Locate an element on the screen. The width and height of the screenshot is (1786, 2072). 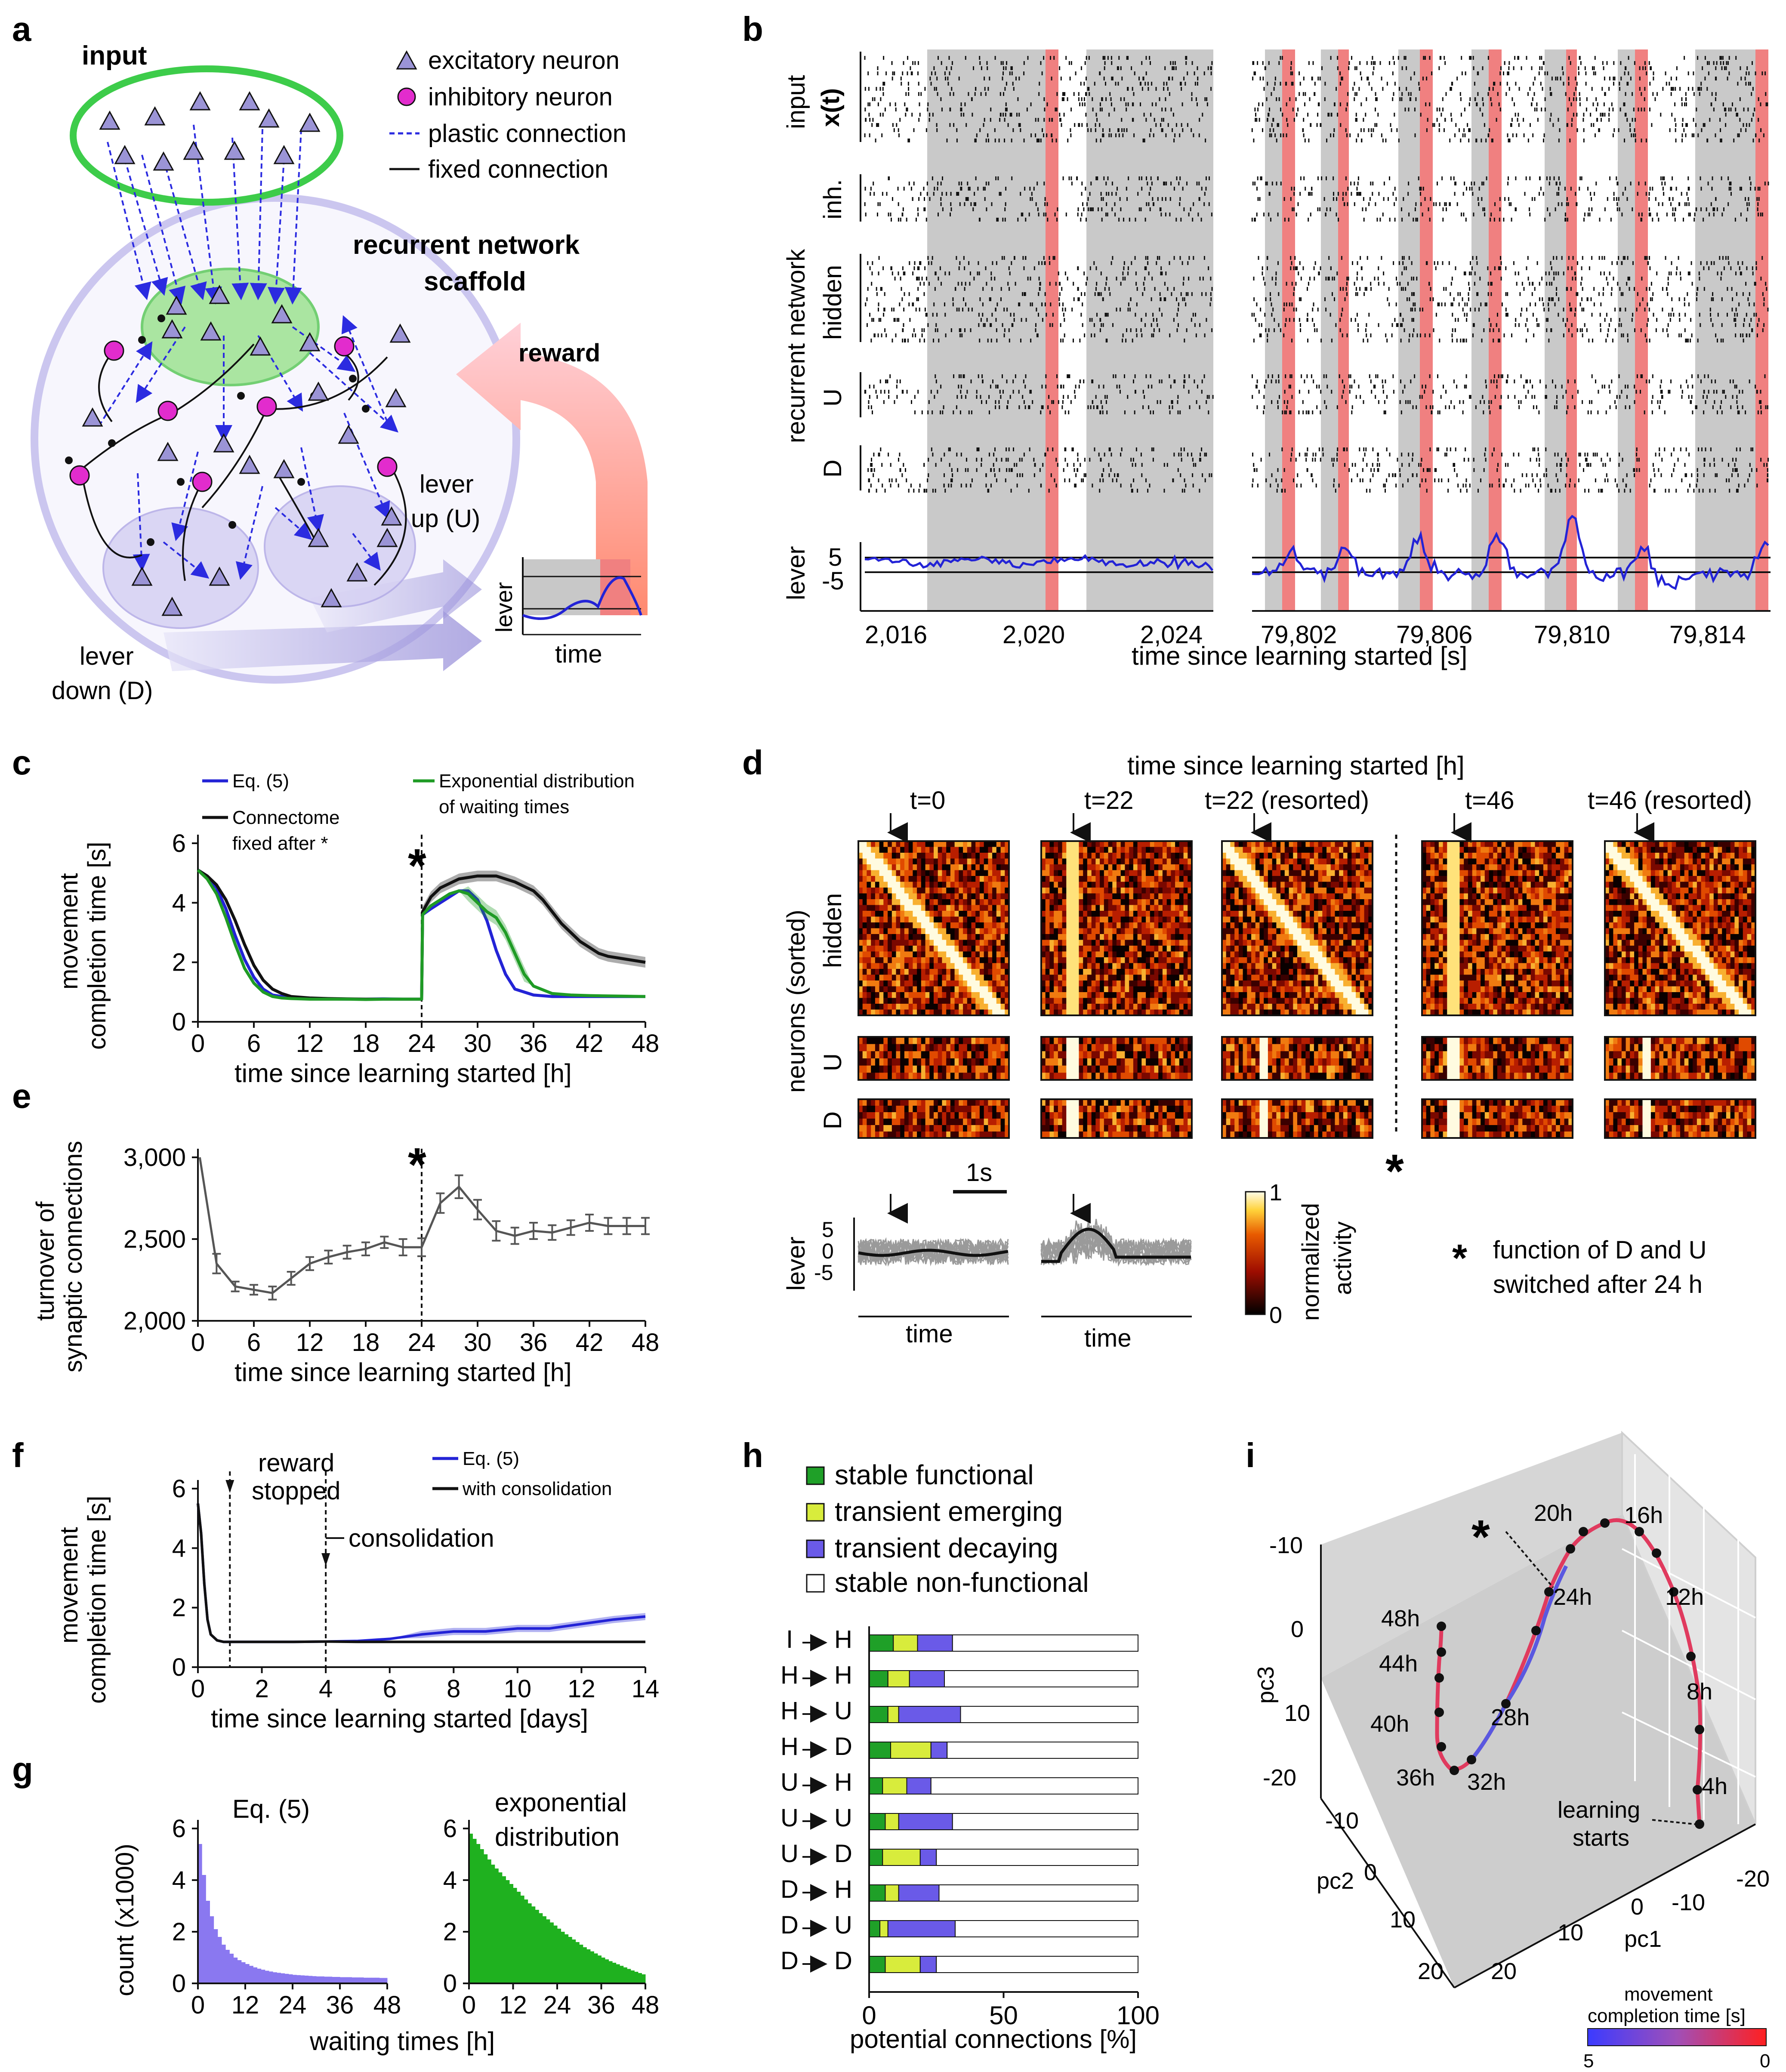
heatmap is located at coordinates (1116, 928).